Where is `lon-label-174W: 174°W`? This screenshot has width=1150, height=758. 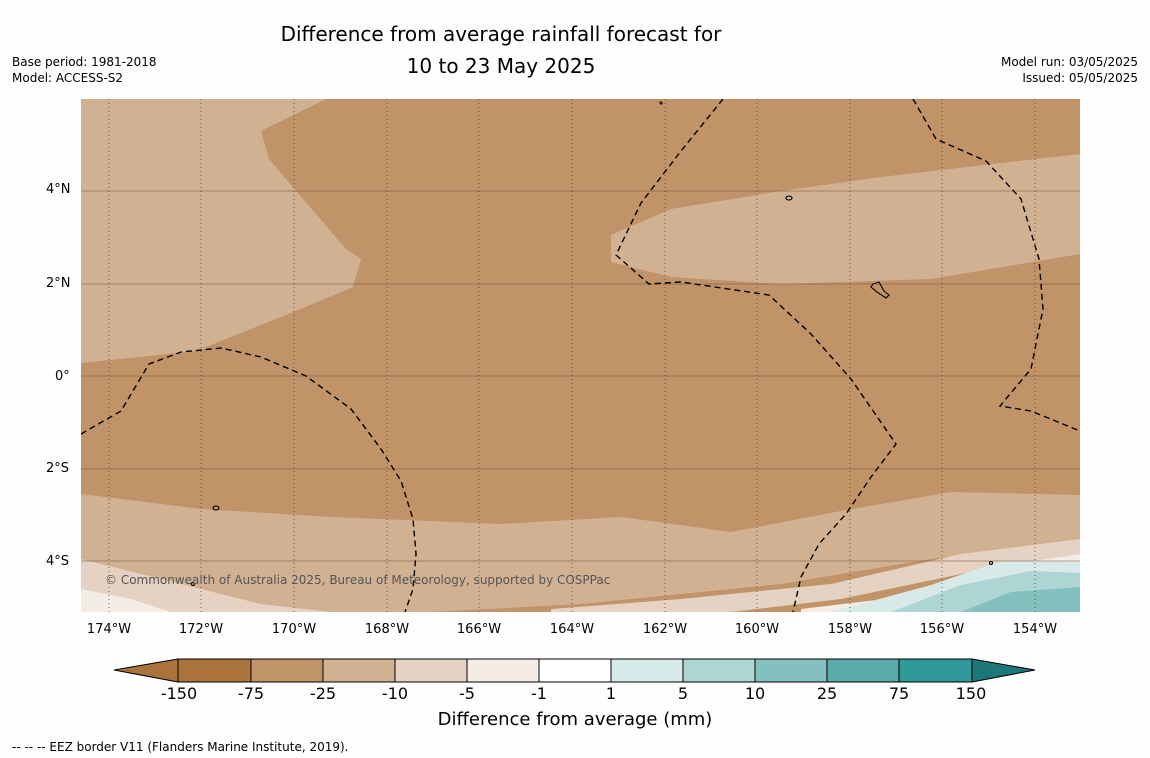 lon-label-174W: 174°W is located at coordinates (109, 629).